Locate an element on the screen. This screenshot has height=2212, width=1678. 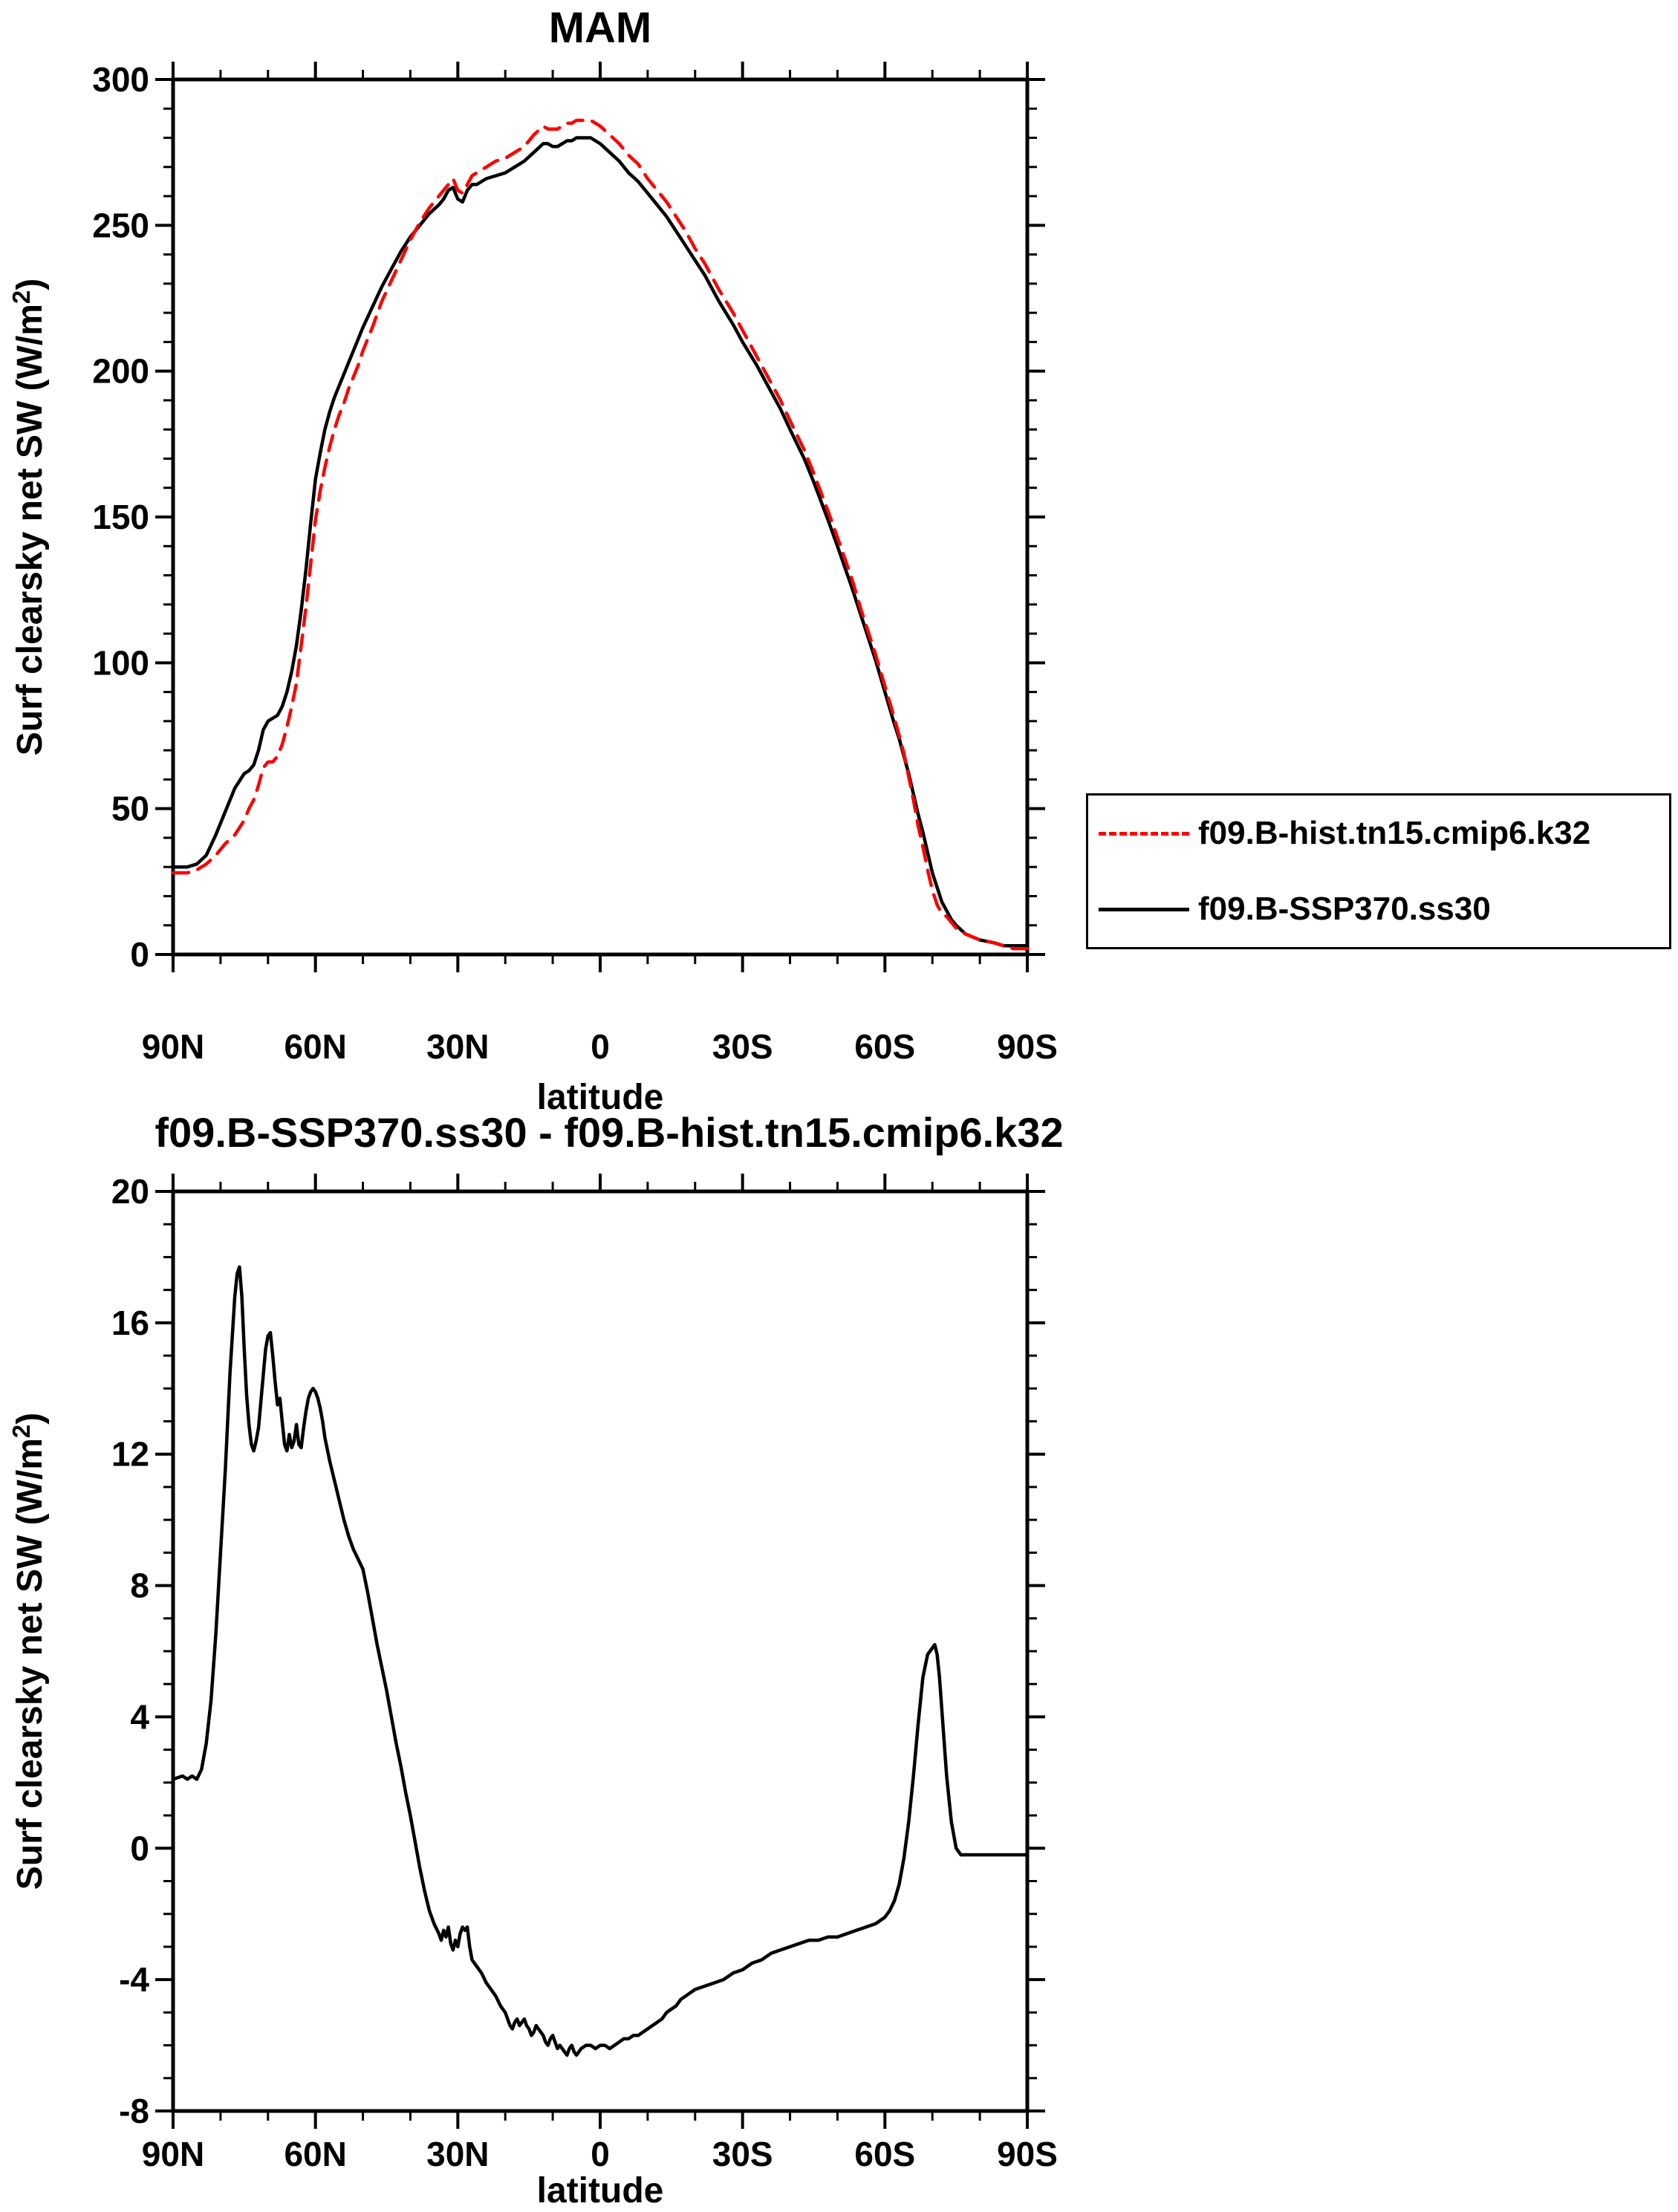
y-tick-label: 250 is located at coordinates (120, 225).